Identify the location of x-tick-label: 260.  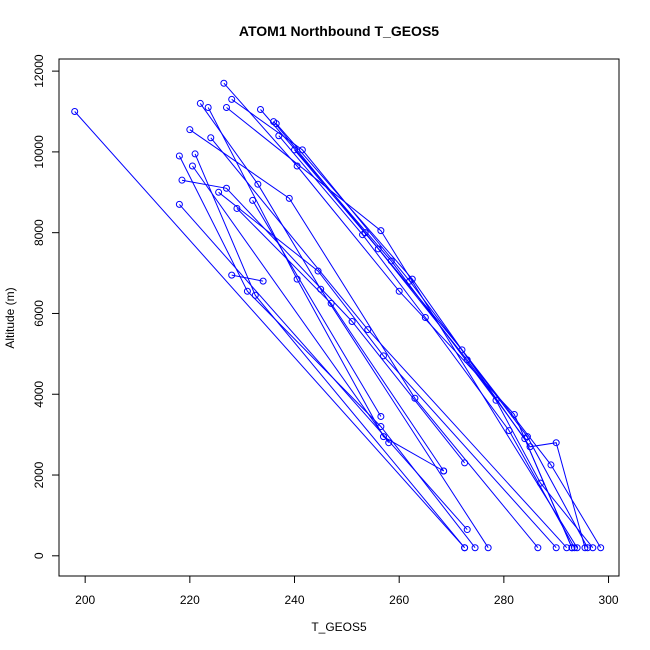
(399, 600).